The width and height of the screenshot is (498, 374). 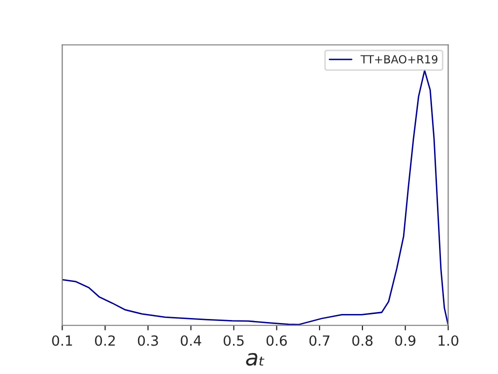 I want to click on x-tick-label: 0.1, so click(x=62, y=340).